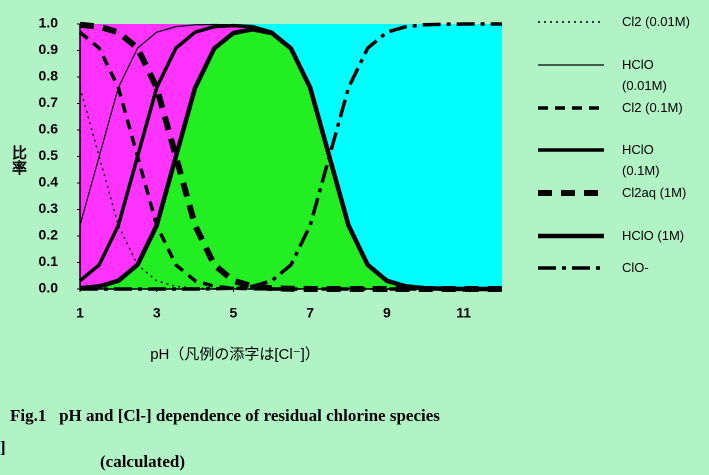 The image size is (709, 475). Describe the element at coordinates (635, 267) in the screenshot. I see `legend-label: ClO-` at that location.